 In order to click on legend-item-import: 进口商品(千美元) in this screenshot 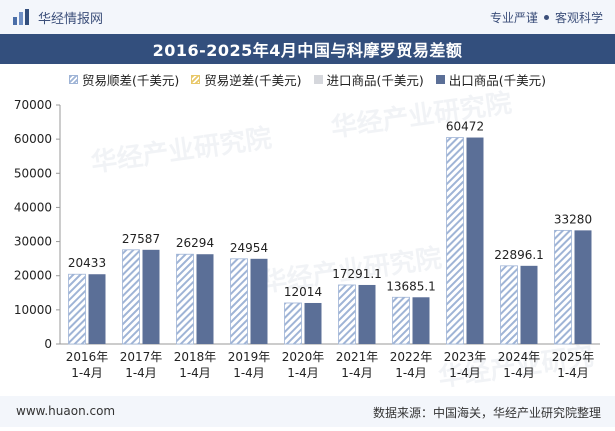, I will do `click(368, 79)`.